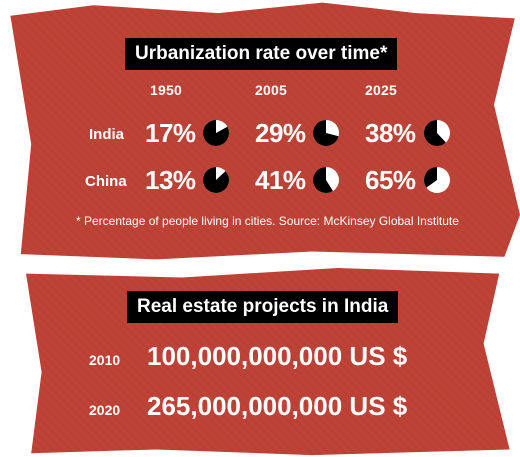 The width and height of the screenshot is (520, 457). What do you see at coordinates (390, 133) in the screenshot?
I see `percent-label: 38%` at bounding box center [390, 133].